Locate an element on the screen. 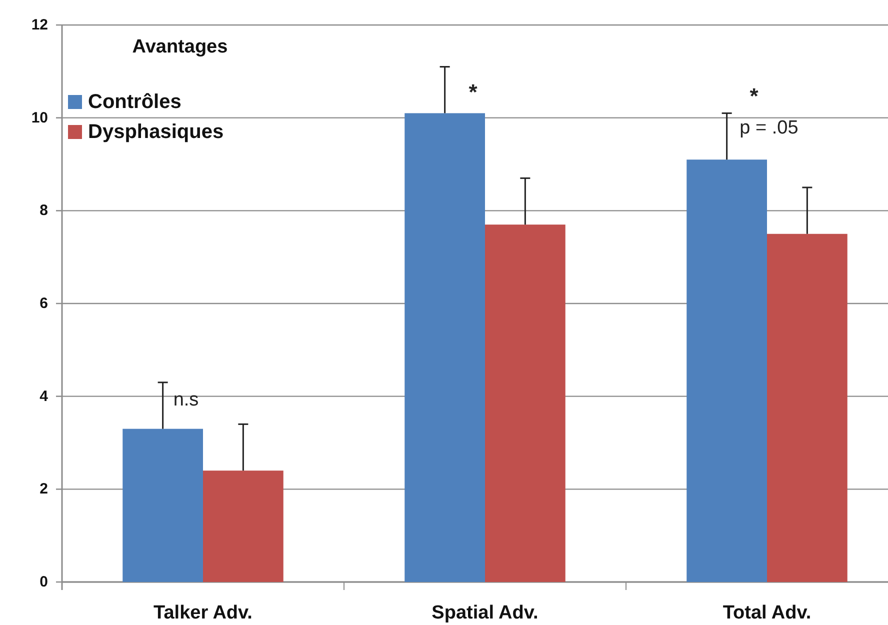 The image size is (888, 625). x-tick-label: Spatial Adv. is located at coordinates (485, 613).